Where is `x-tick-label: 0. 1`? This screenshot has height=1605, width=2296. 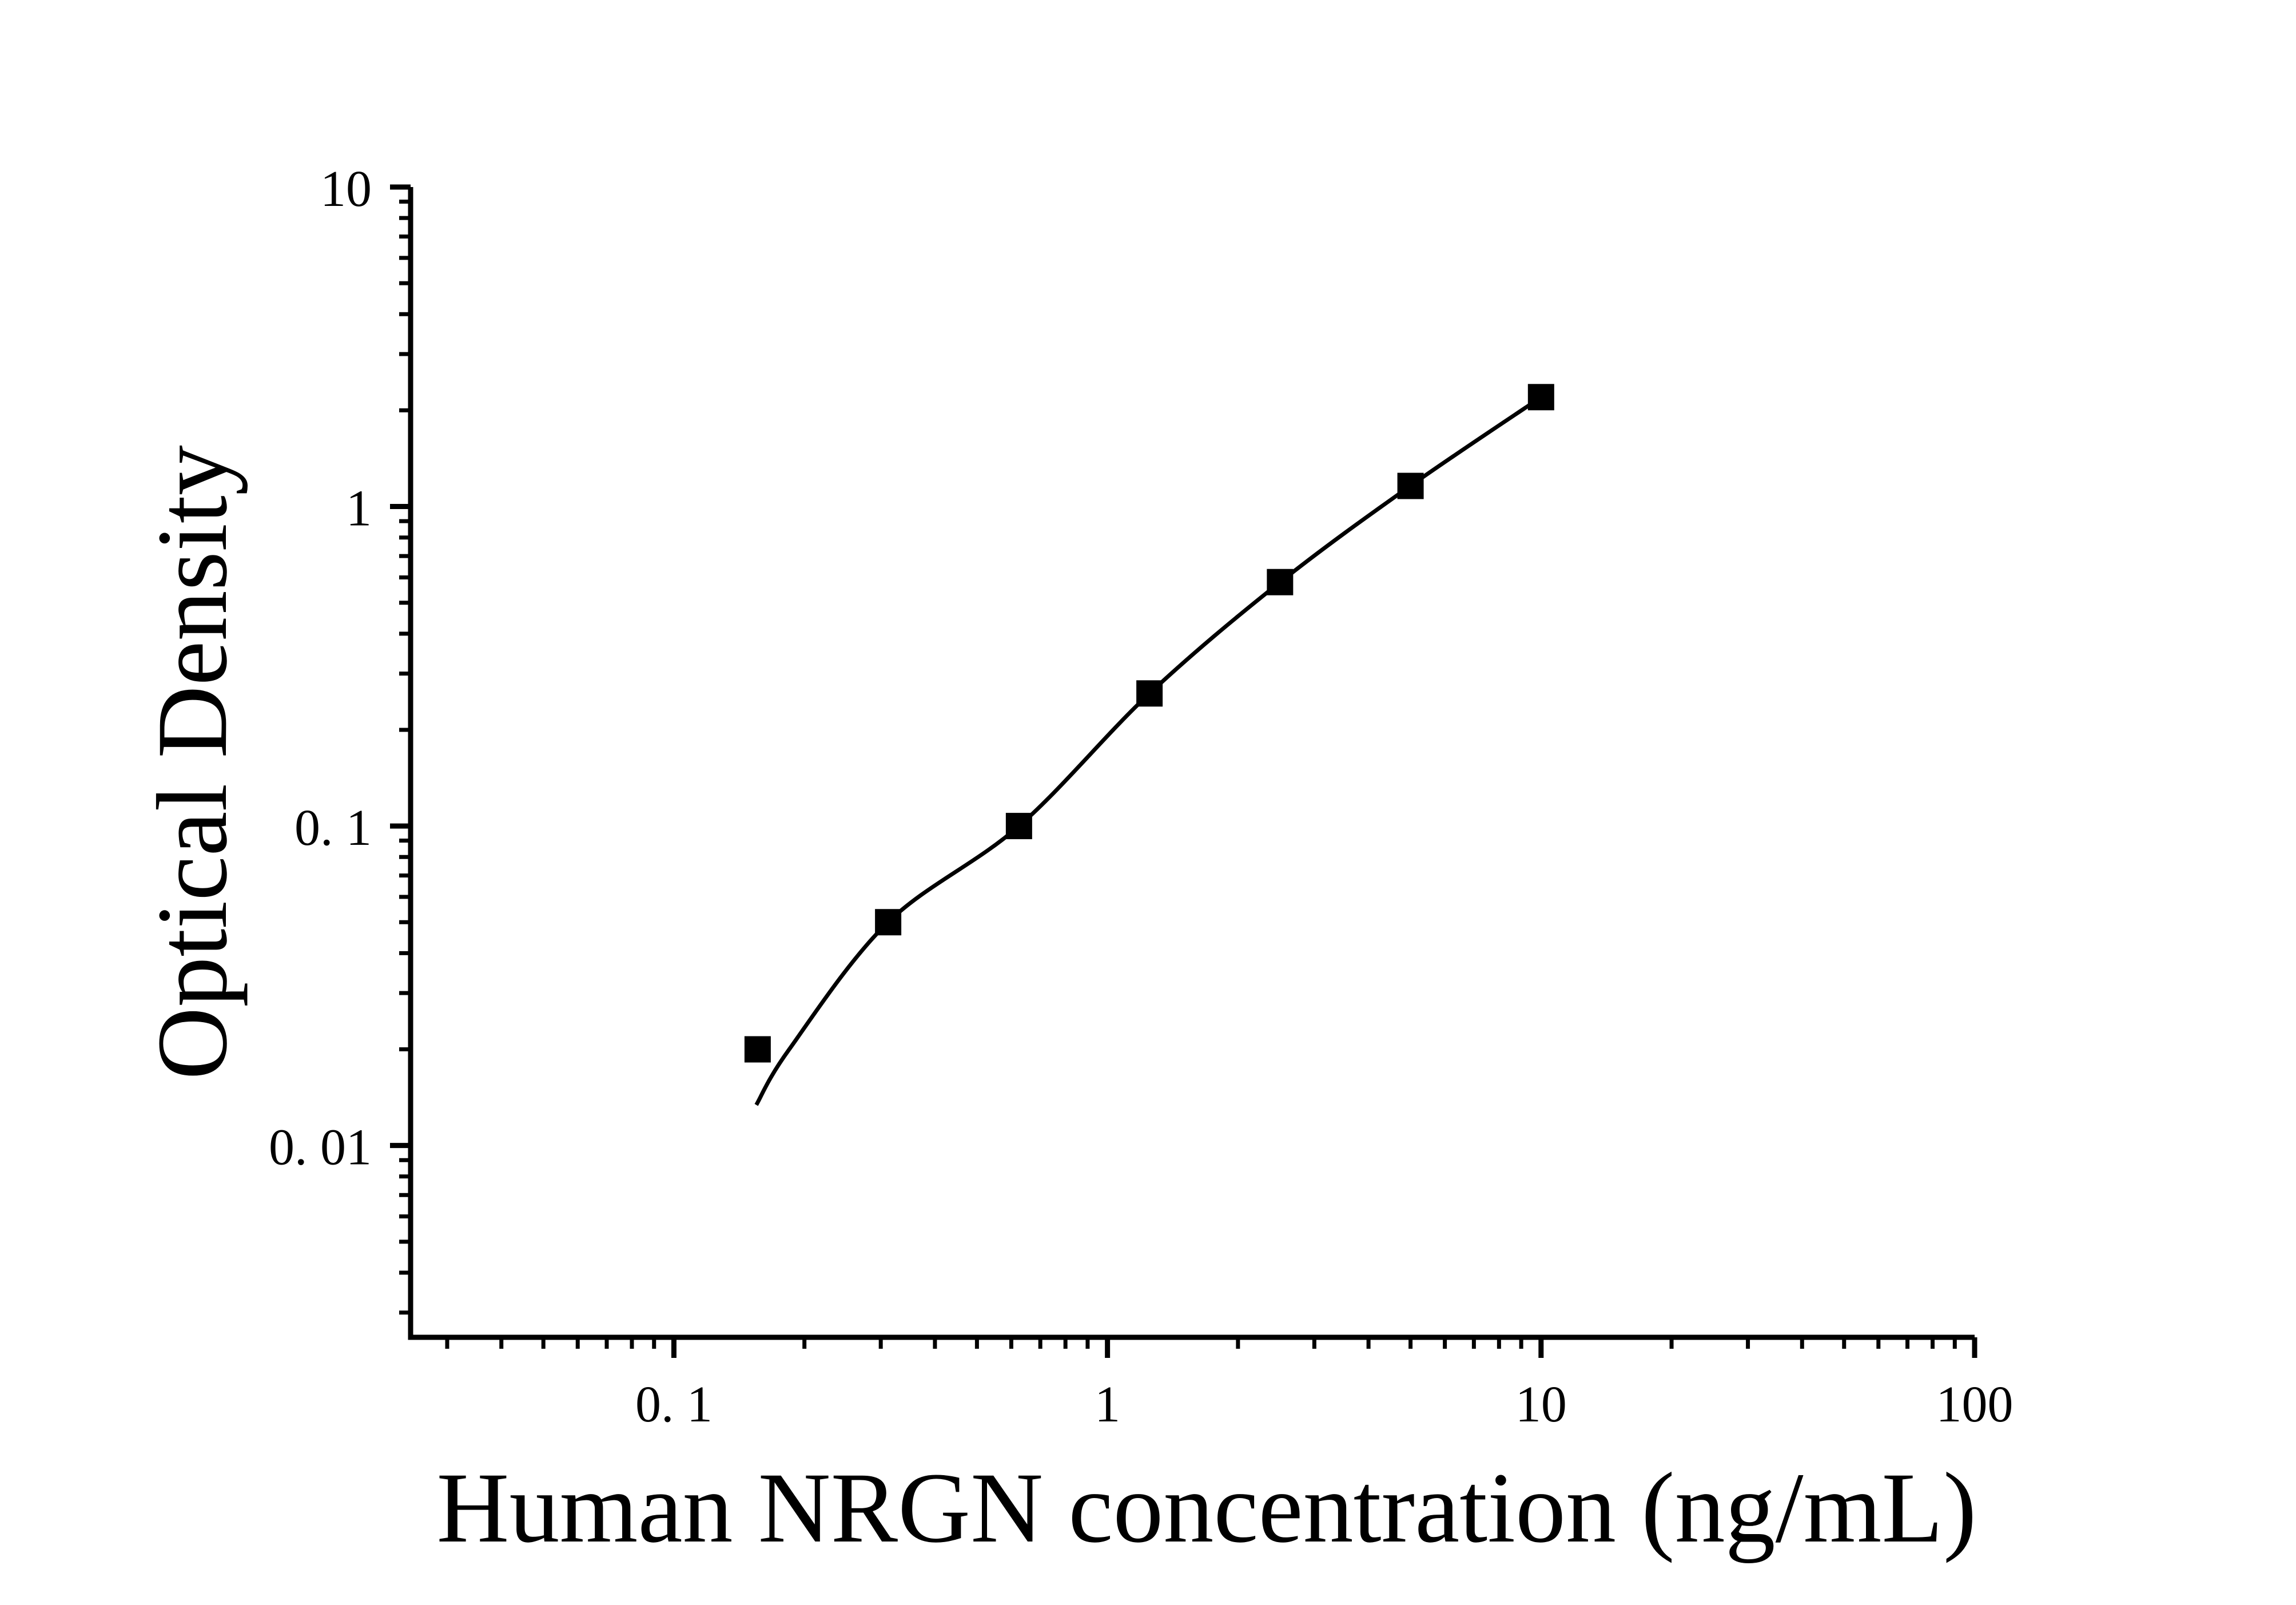 x-tick-label: 0. 1 is located at coordinates (674, 1404).